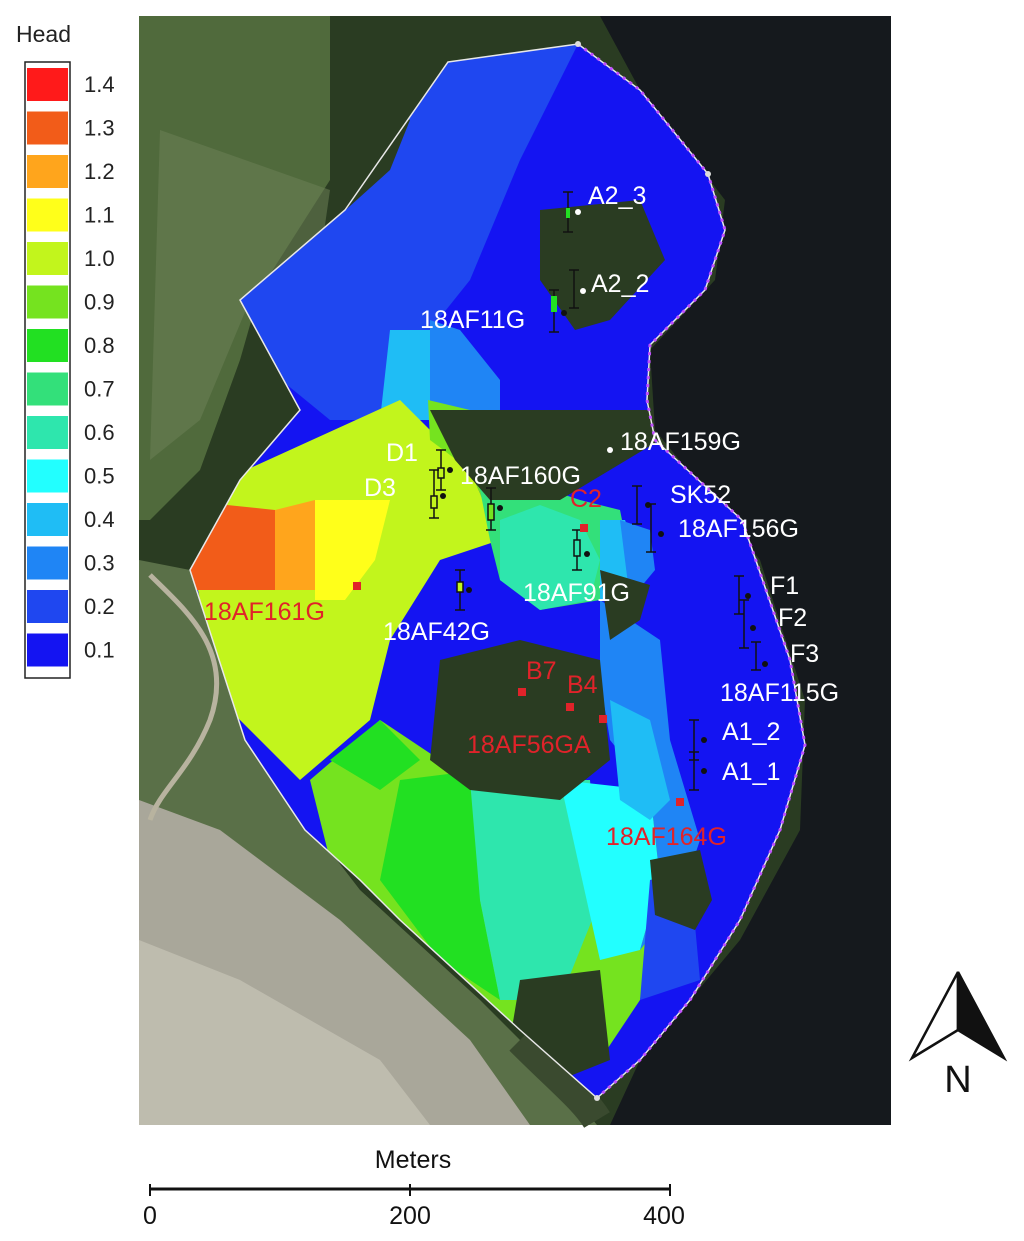 Image resolution: width=1024 pixels, height=1241 pixels. Describe the element at coordinates (99, 345) in the screenshot. I see `legend-label: 0.8` at that location.